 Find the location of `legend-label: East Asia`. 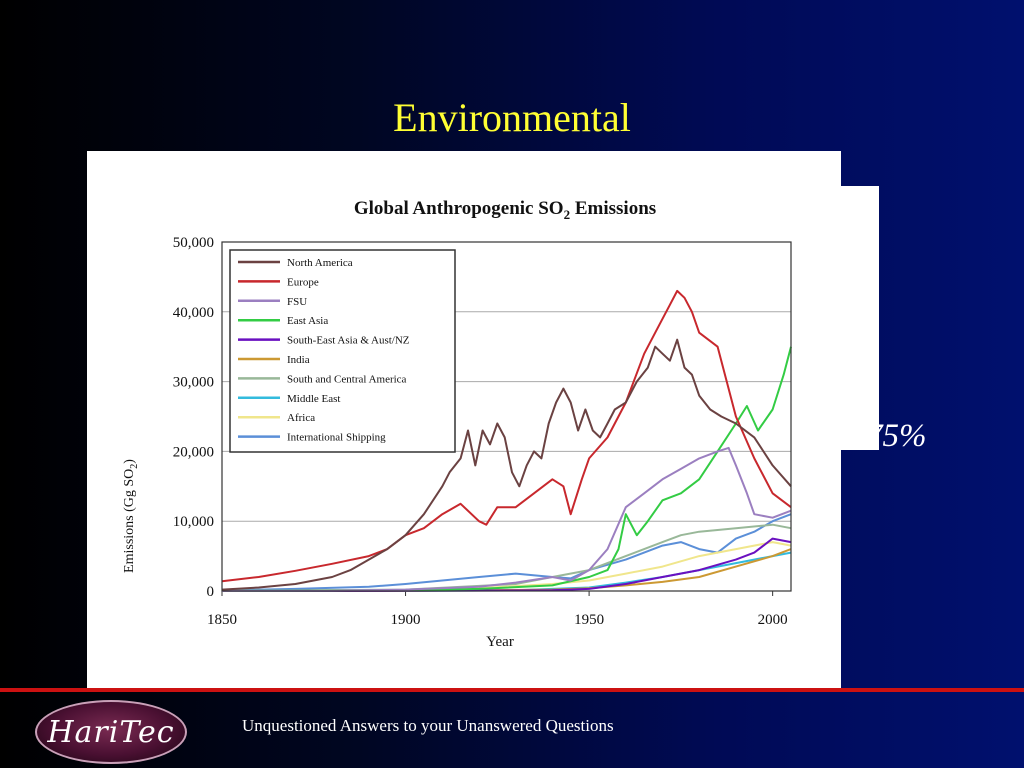

legend-label: East Asia is located at coordinates (307, 321).